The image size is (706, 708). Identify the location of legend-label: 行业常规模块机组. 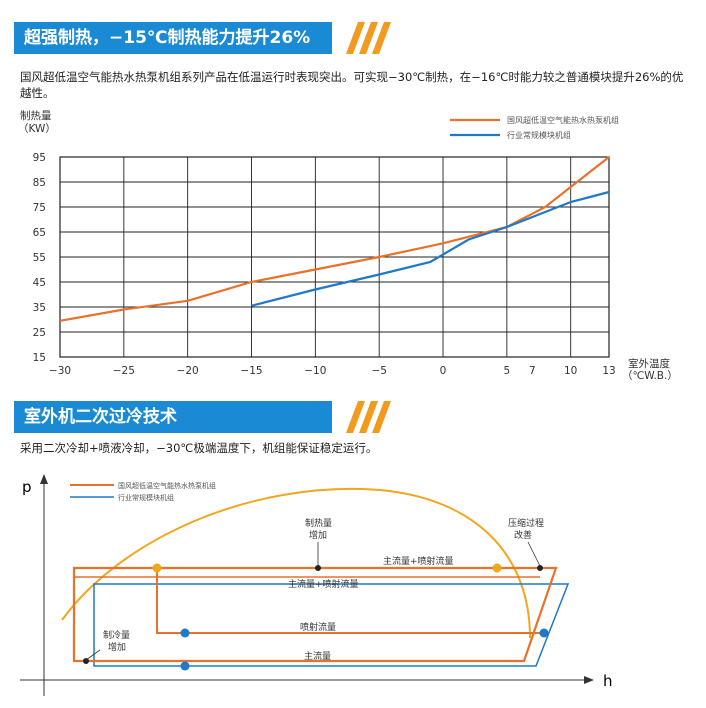
(539, 135).